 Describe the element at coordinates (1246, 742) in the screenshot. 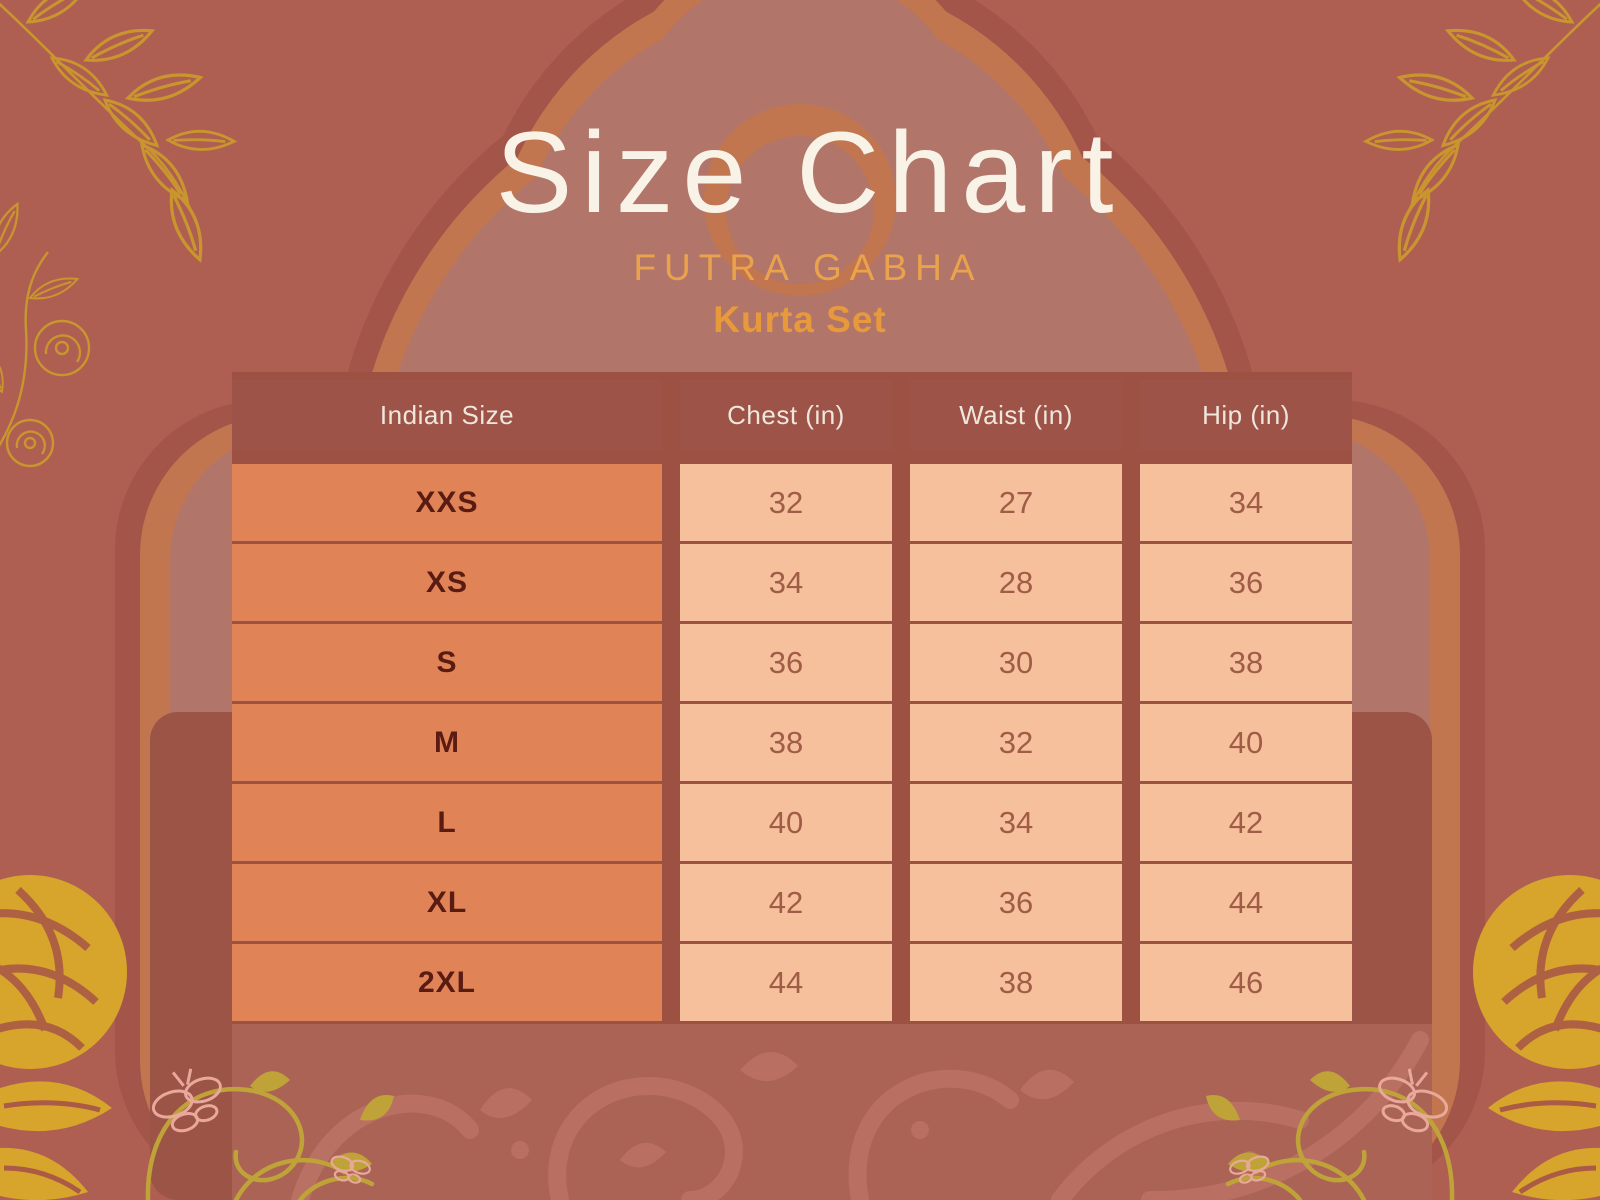

I see `hip-cell: 40` at that location.